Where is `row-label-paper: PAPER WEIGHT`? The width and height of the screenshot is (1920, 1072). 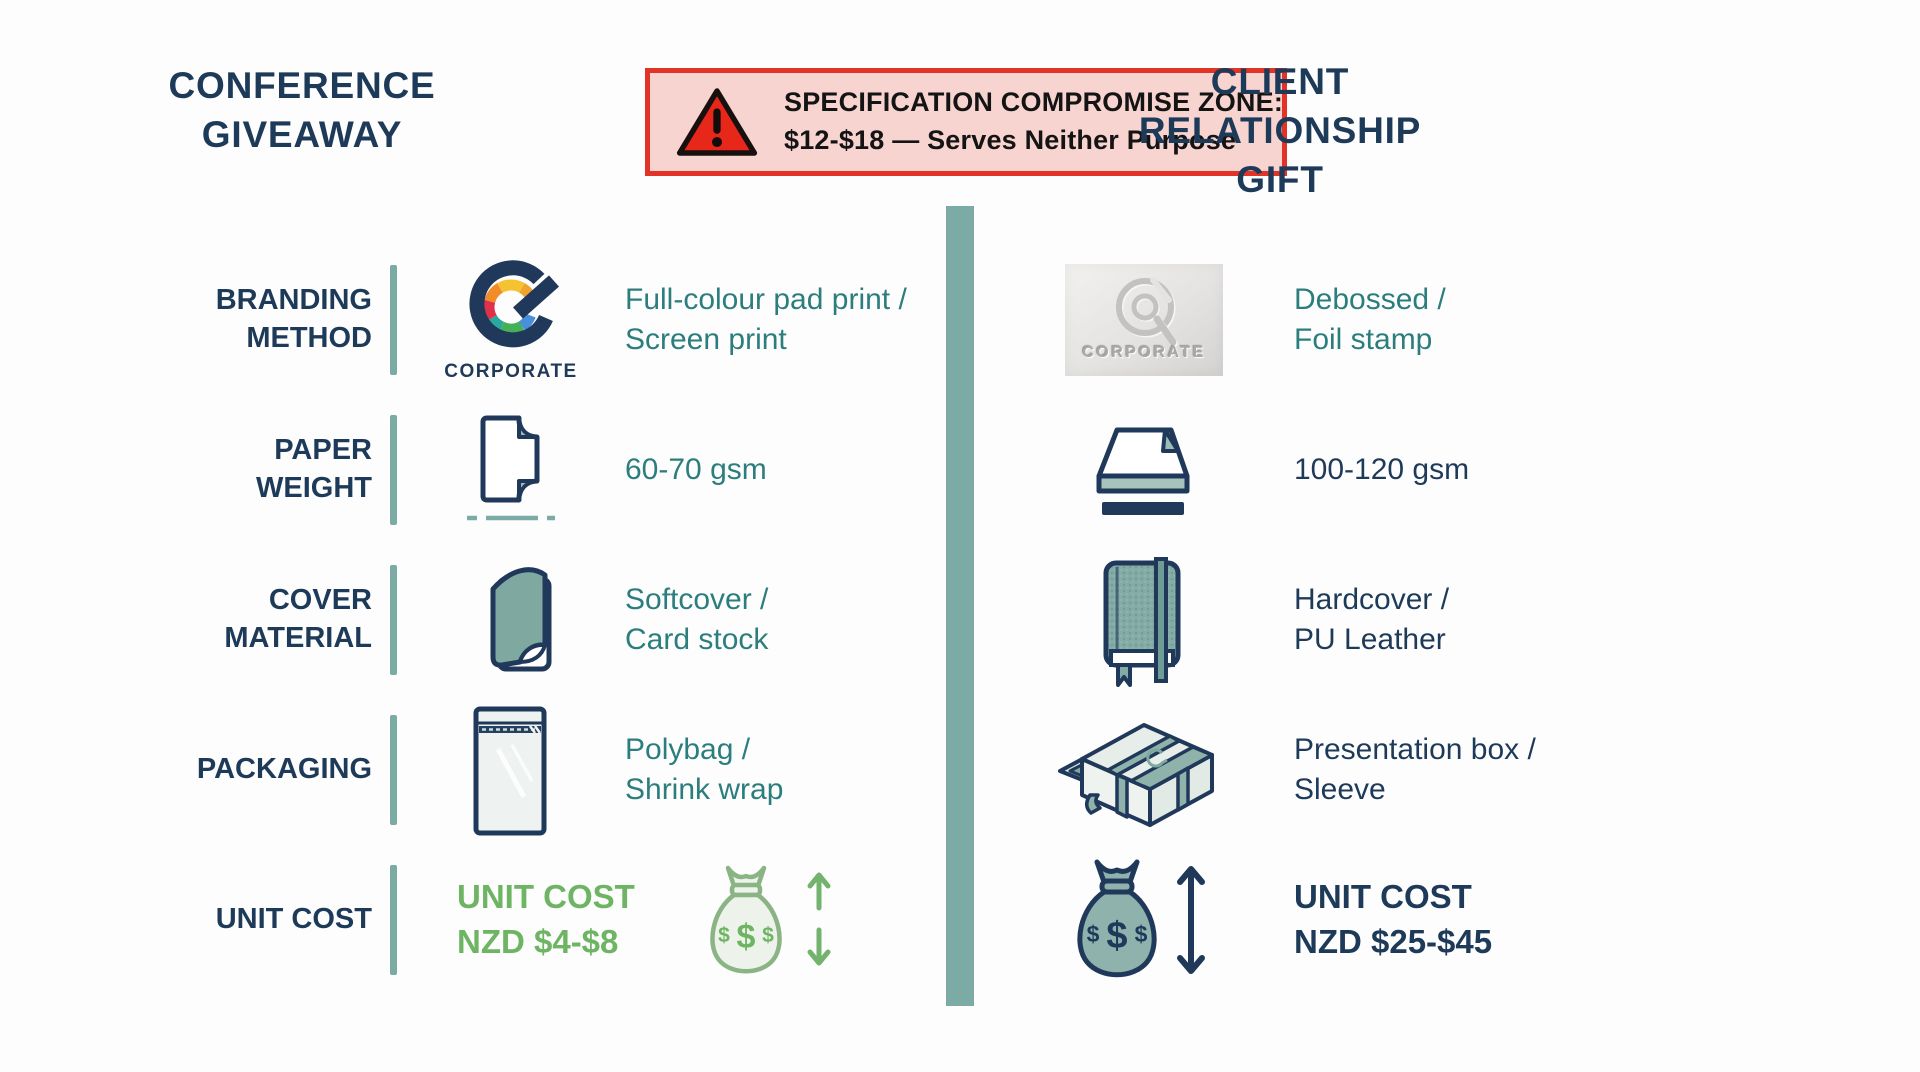 row-label-paper: PAPER WEIGHT is located at coordinates (191, 469).